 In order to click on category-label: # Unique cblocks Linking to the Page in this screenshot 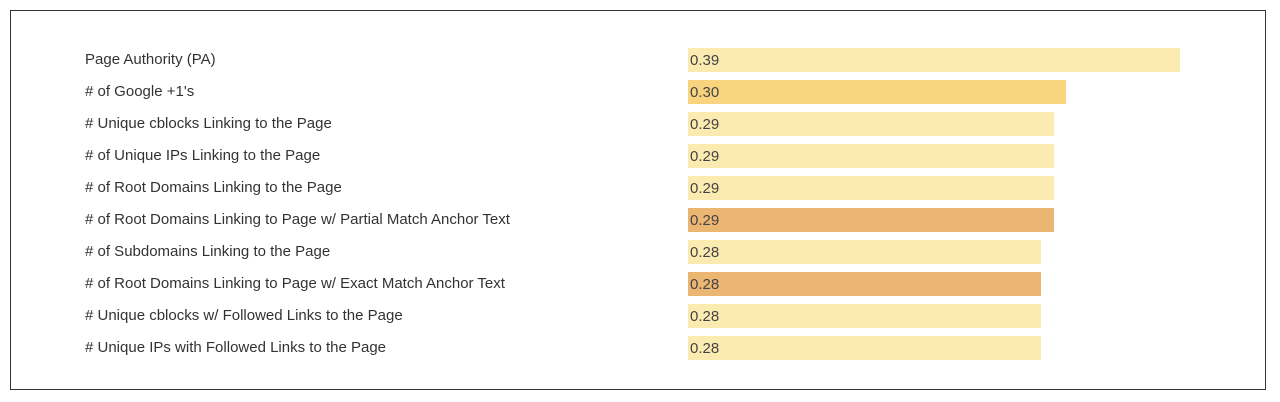, I will do `click(208, 123)`.